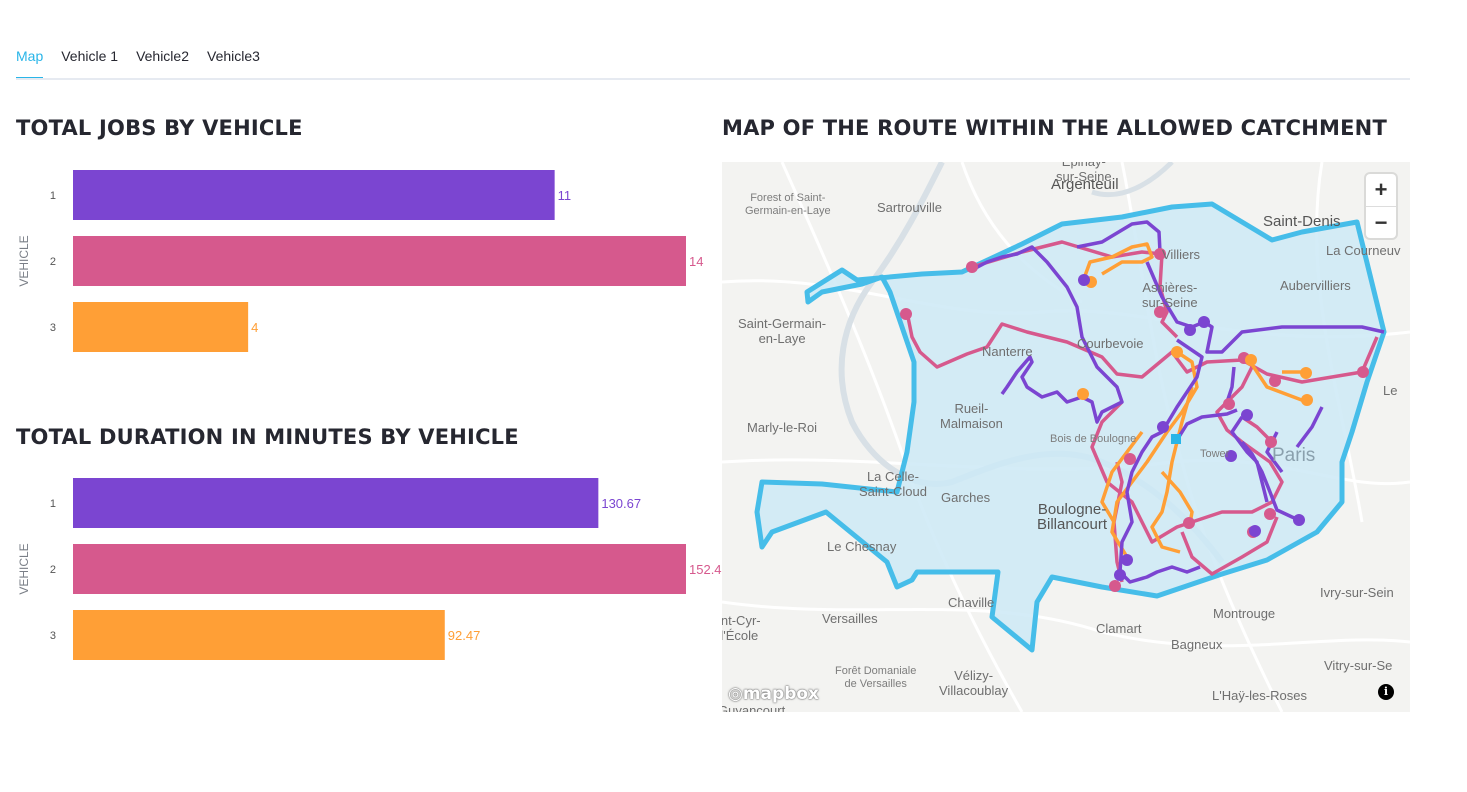  I want to click on tab-bar: Map Vehicle 1 Vehicle2 Vehicle3, so click(713, 59).